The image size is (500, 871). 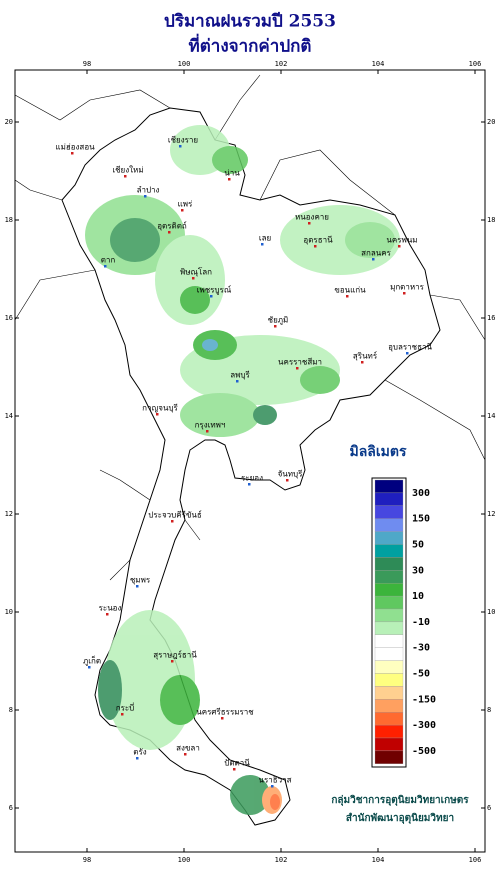 What do you see at coordinates (418, 596) in the screenshot?
I see `legend-label: 10` at bounding box center [418, 596].